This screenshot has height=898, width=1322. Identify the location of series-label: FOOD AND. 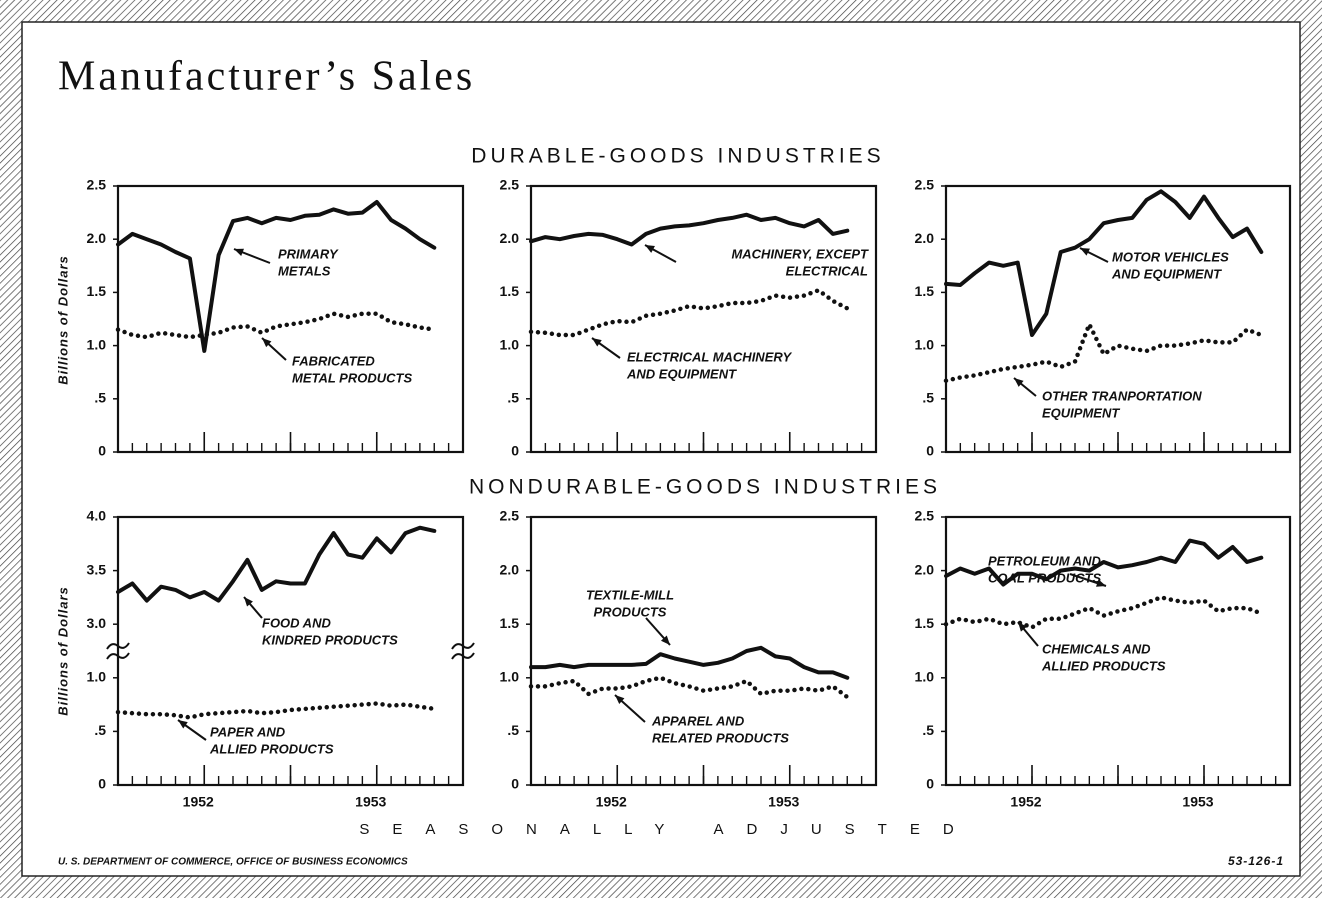
(296, 622).